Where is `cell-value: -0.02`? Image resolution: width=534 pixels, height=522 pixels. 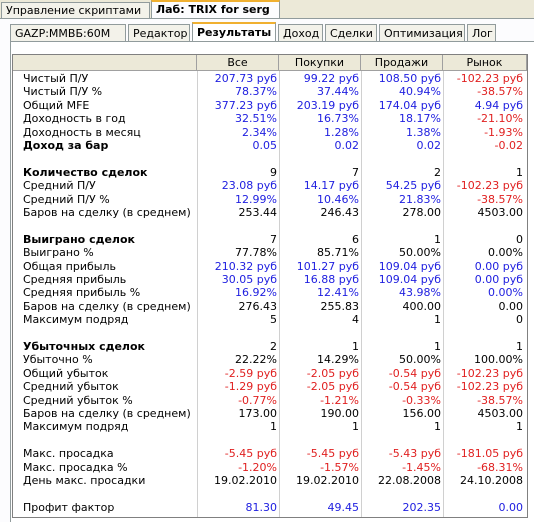
cell-value: -0.02 is located at coordinates (508, 145).